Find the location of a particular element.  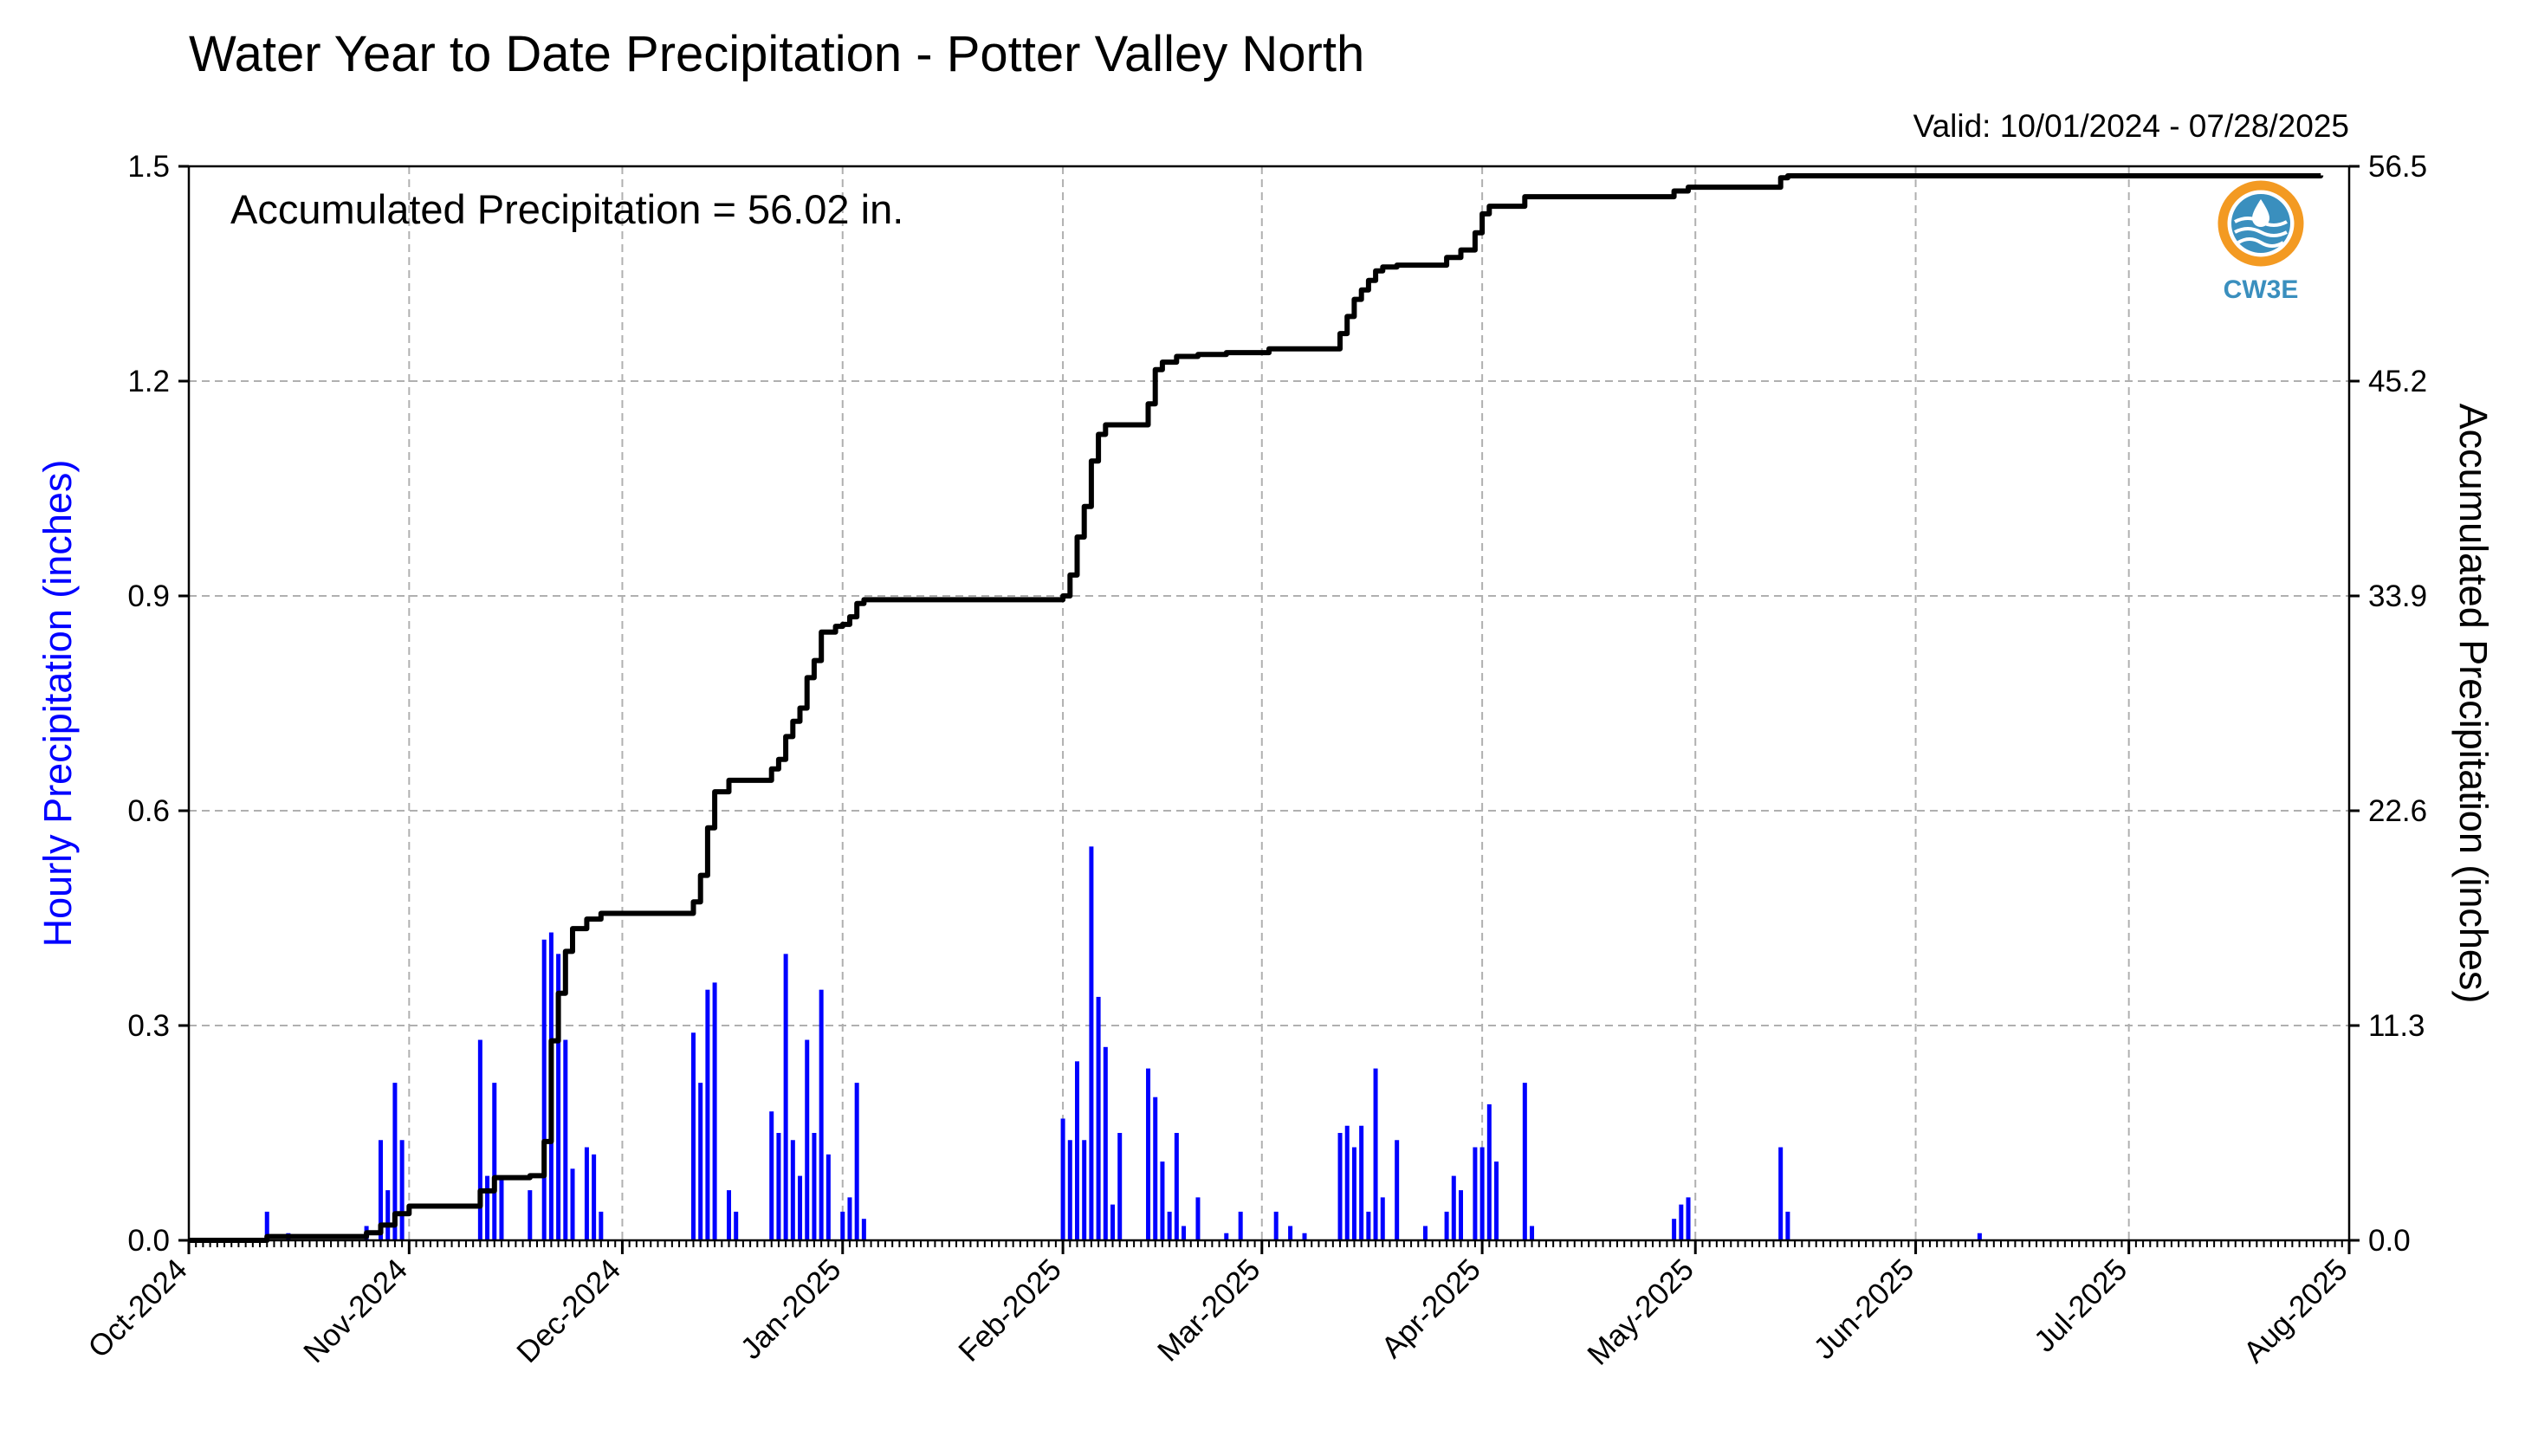

left-y-tick-label: 1.5 is located at coordinates (148, 167).